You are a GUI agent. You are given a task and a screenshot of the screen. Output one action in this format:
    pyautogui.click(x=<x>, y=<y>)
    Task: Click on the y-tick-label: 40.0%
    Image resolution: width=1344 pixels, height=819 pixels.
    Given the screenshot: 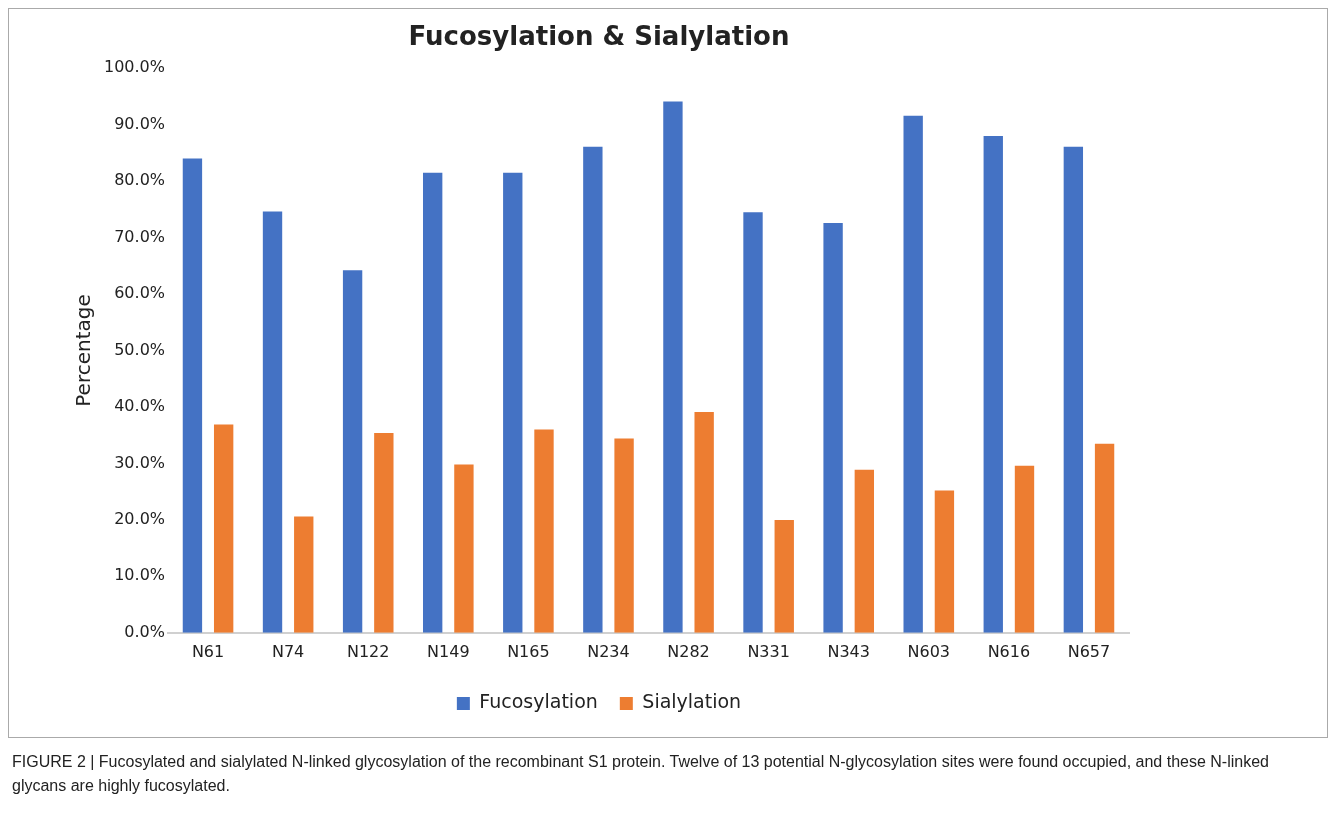 What is the action you would take?
    pyautogui.click(x=140, y=406)
    